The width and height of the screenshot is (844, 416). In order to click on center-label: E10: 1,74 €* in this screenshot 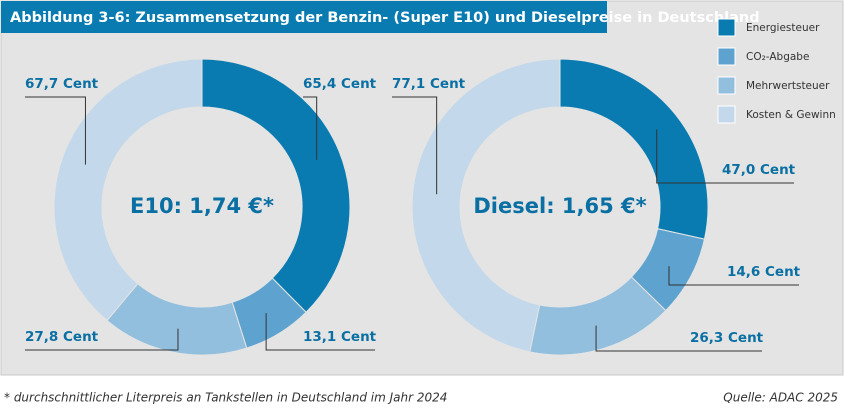, I will do `click(202, 206)`.